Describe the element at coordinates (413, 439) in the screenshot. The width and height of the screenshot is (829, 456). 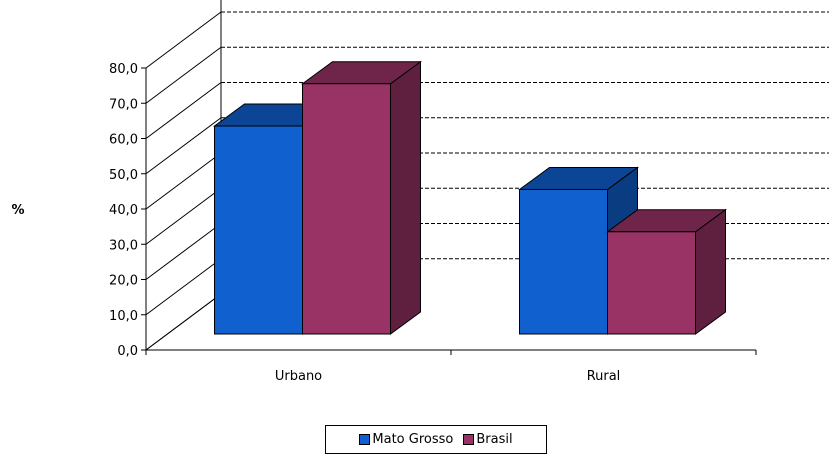
I see `legend-label-series-0: Mato Grosso` at that location.